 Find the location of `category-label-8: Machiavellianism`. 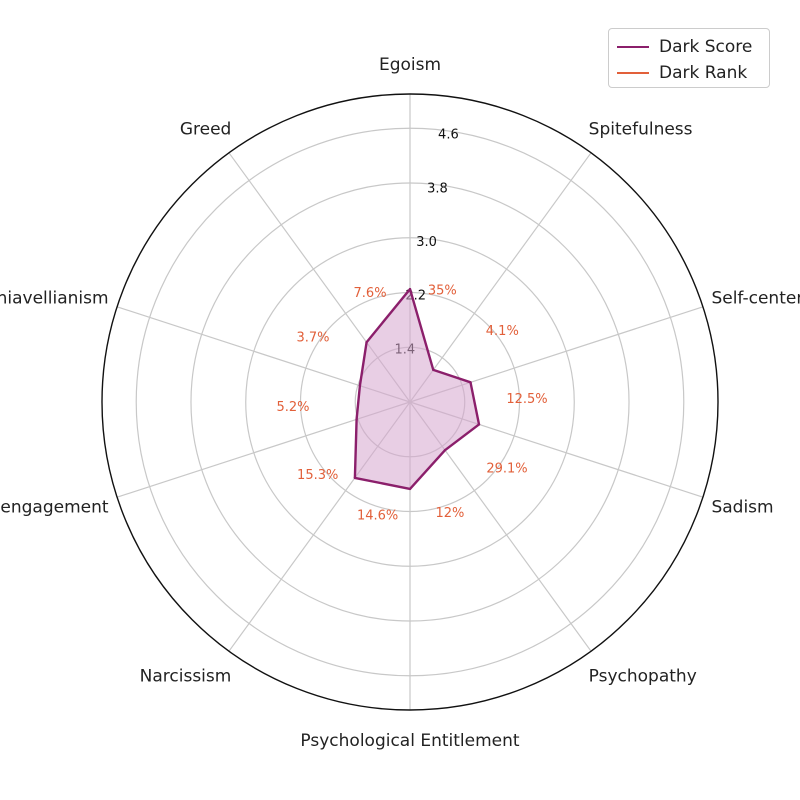

category-label-8: Machiavellianism is located at coordinates (54, 299).